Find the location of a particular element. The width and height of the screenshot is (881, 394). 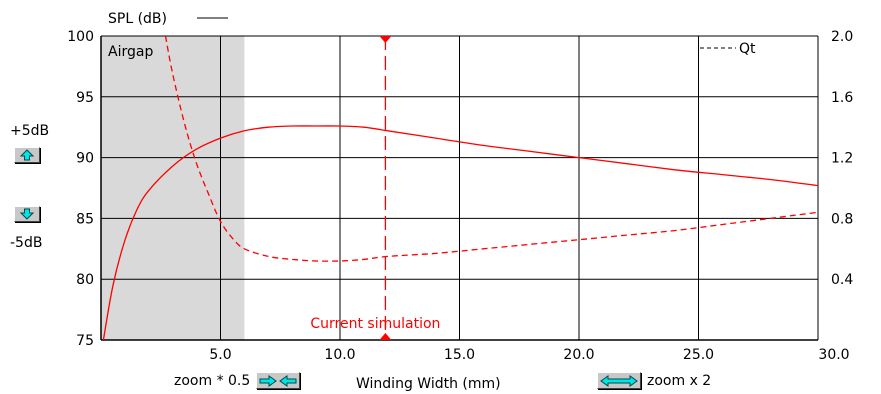

y-left-ticks: 75 80 85 90 95 100 is located at coordinates (80, 189).